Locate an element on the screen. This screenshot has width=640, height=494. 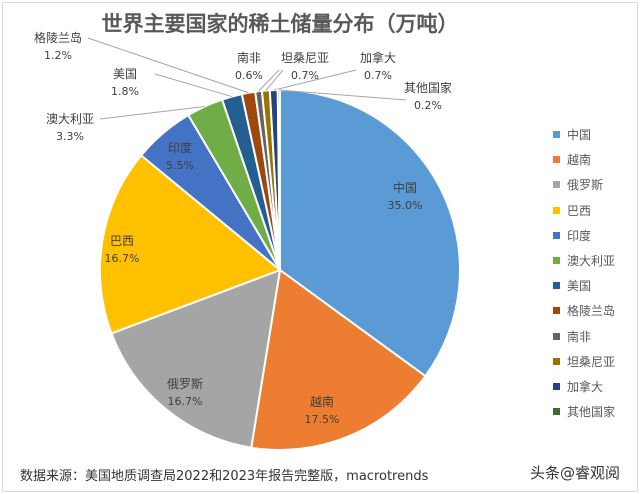
slice-category-label: 加拿大 is located at coordinates (378, 57).